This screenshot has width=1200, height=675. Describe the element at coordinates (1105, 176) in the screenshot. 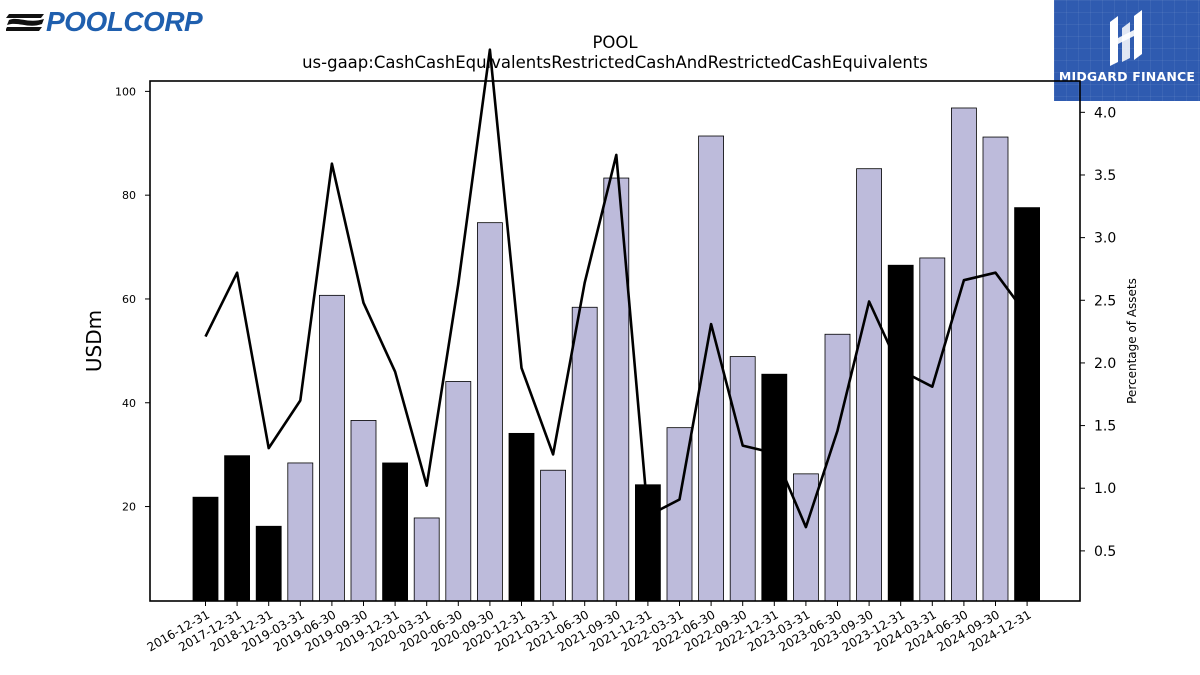

I see `y-right-tick-label: 3.5` at that location.